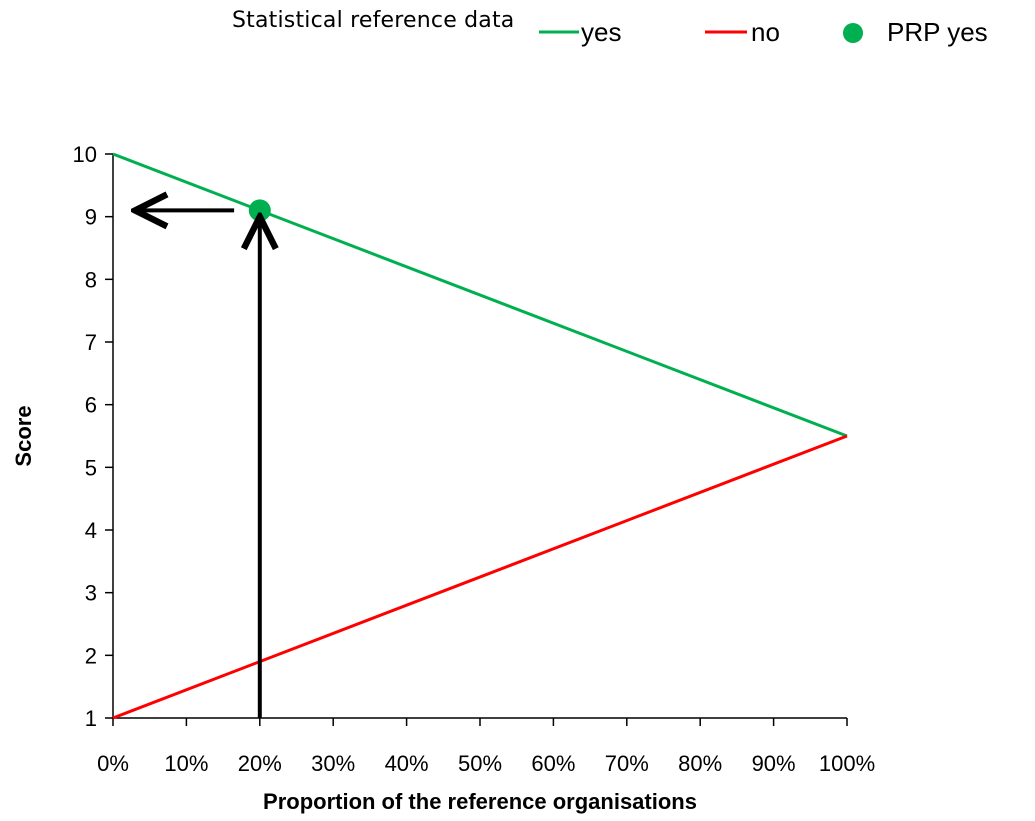  Describe the element at coordinates (774, 763) in the screenshot. I see `x-tick-label: 90%` at that location.